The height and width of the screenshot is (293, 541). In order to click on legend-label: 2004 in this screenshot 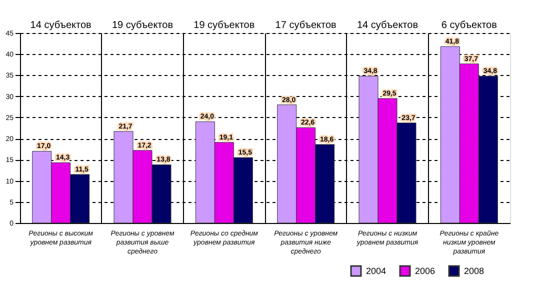, I will do `click(376, 271)`.